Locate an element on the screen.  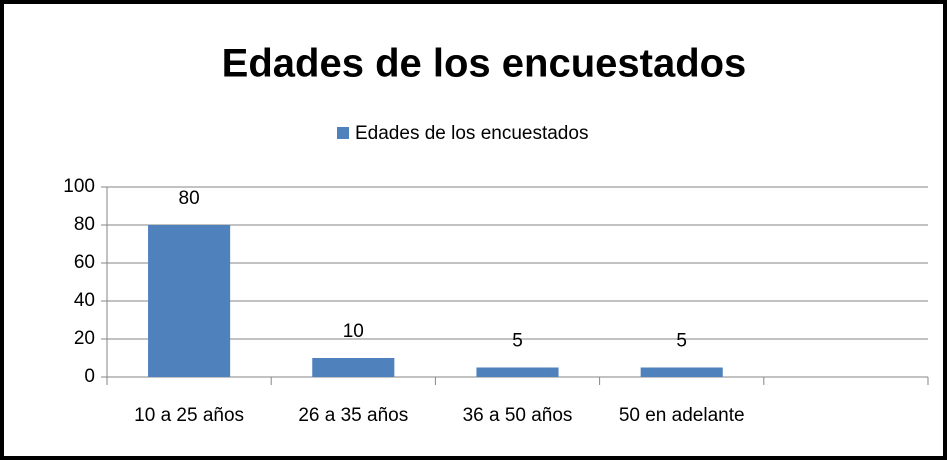
x-tick-label: 36 a 50 años is located at coordinates (518, 415).